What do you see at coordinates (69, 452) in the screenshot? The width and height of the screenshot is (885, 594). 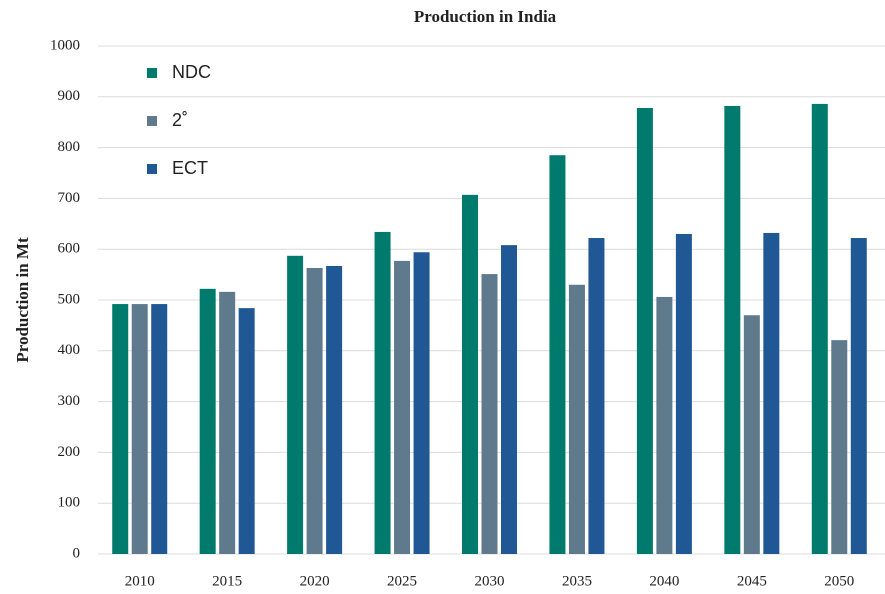 I see `y-tick-label: 200` at bounding box center [69, 452].